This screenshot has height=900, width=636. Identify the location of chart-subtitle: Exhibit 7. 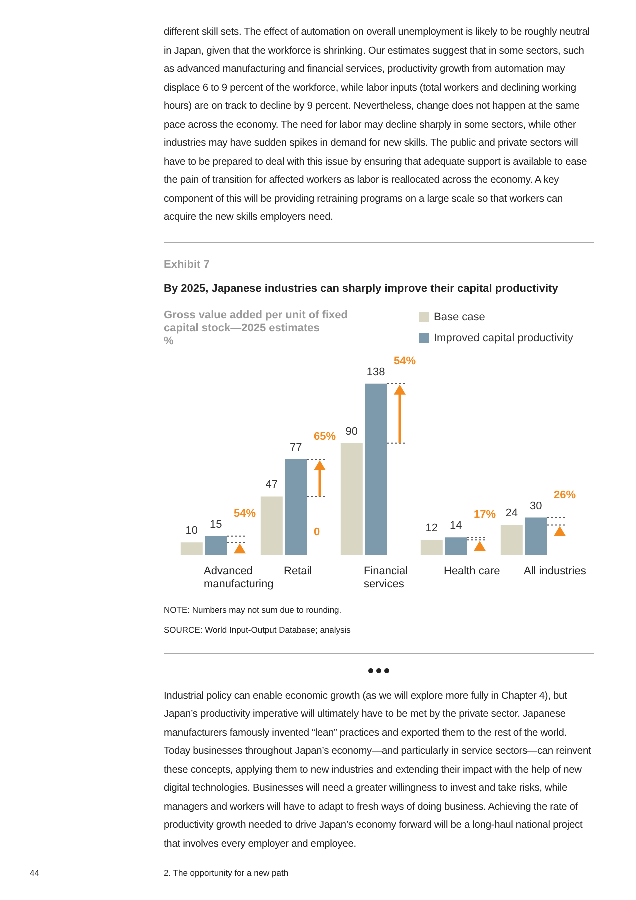
(187, 264).